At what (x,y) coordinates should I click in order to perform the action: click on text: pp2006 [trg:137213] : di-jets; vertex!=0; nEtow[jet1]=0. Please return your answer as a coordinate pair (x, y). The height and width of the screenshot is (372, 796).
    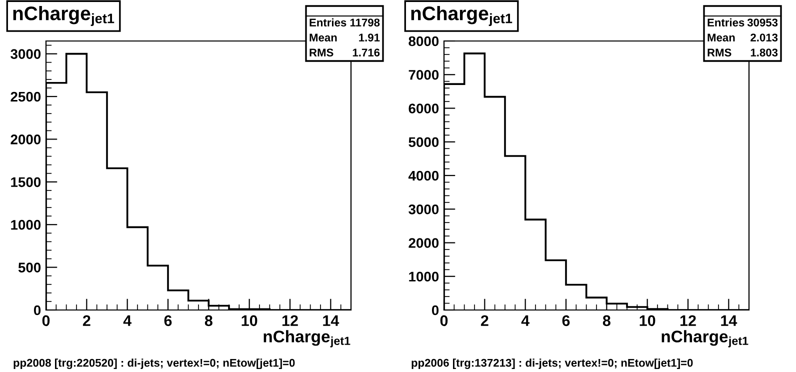
    Looking at the image, I should click on (552, 363).